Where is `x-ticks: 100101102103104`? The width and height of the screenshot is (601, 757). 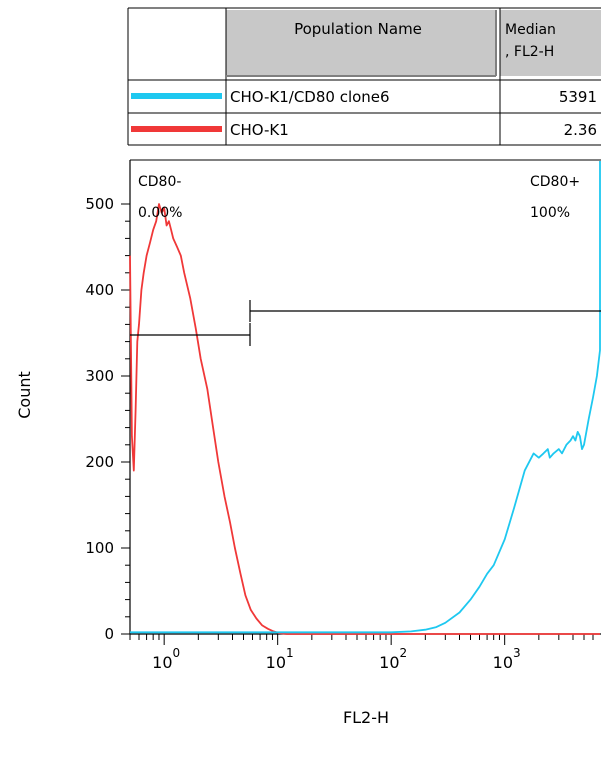
x-ticks: 100101102103104 is located at coordinates (361, 653).